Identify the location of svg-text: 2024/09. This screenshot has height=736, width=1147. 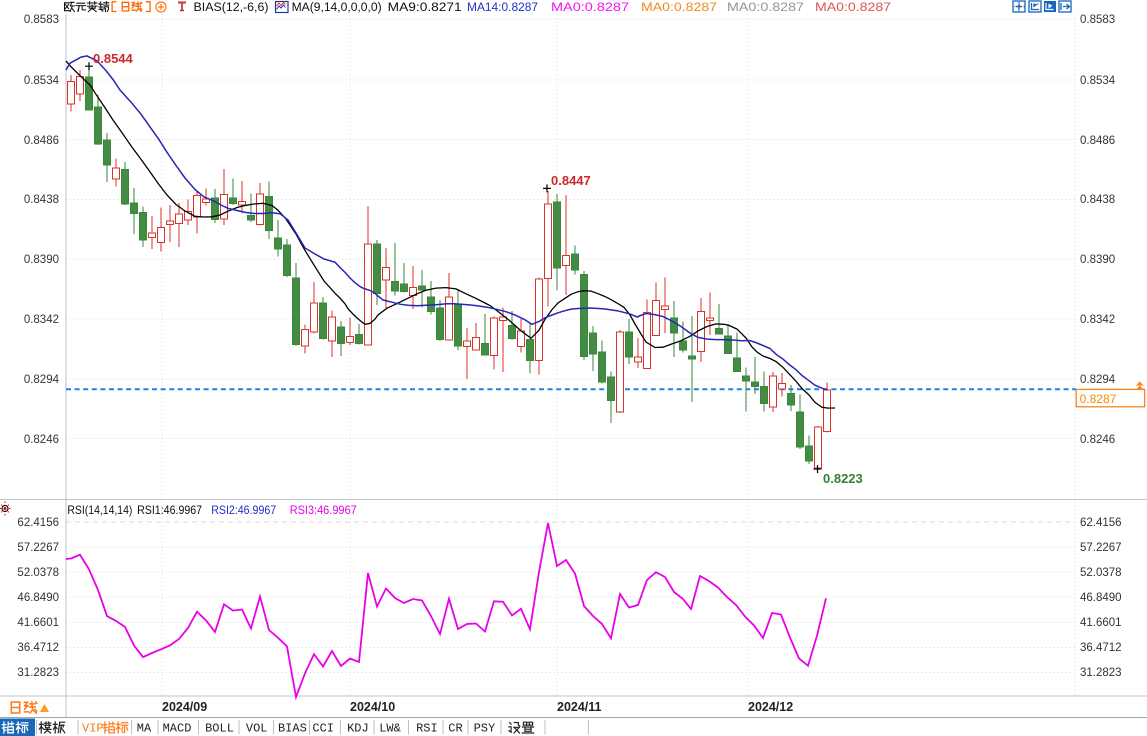
(184, 707).